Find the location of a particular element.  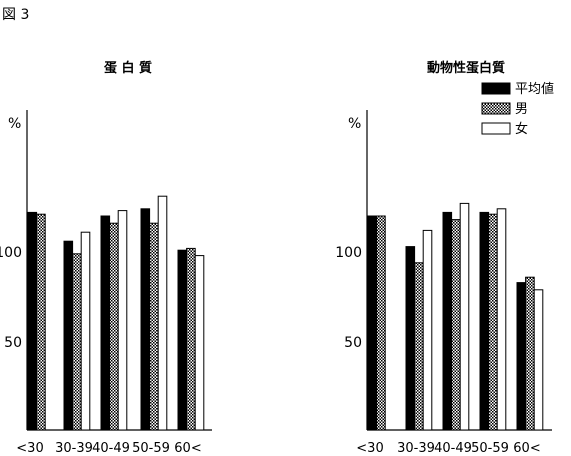

legend-swatch-female is located at coordinates (496, 128).